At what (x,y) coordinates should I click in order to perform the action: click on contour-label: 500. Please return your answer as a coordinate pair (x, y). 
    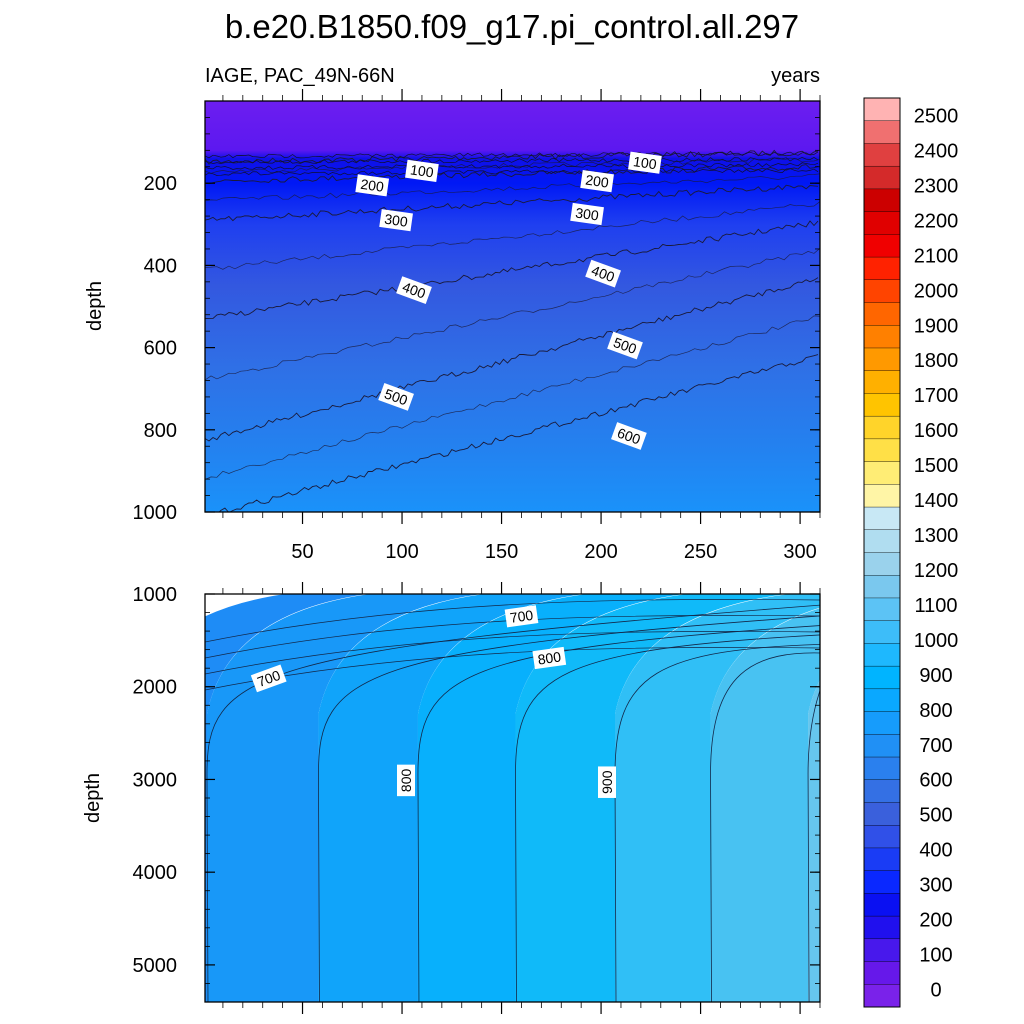
    Looking at the image, I should click on (625, 345).